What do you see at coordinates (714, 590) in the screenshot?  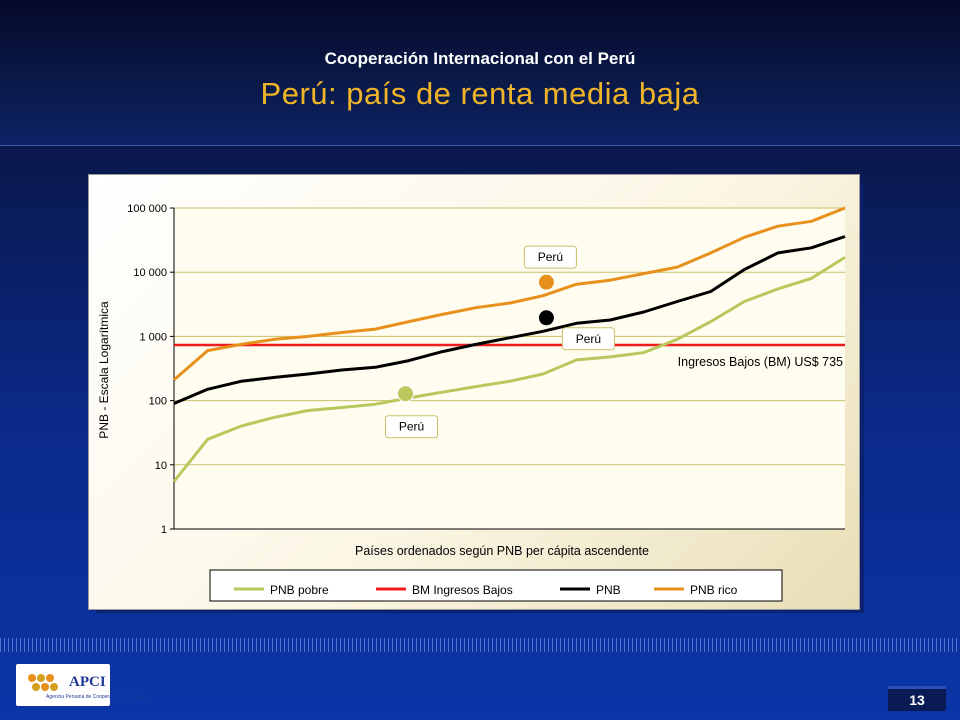 I see `legend-label: PNB rico` at bounding box center [714, 590].